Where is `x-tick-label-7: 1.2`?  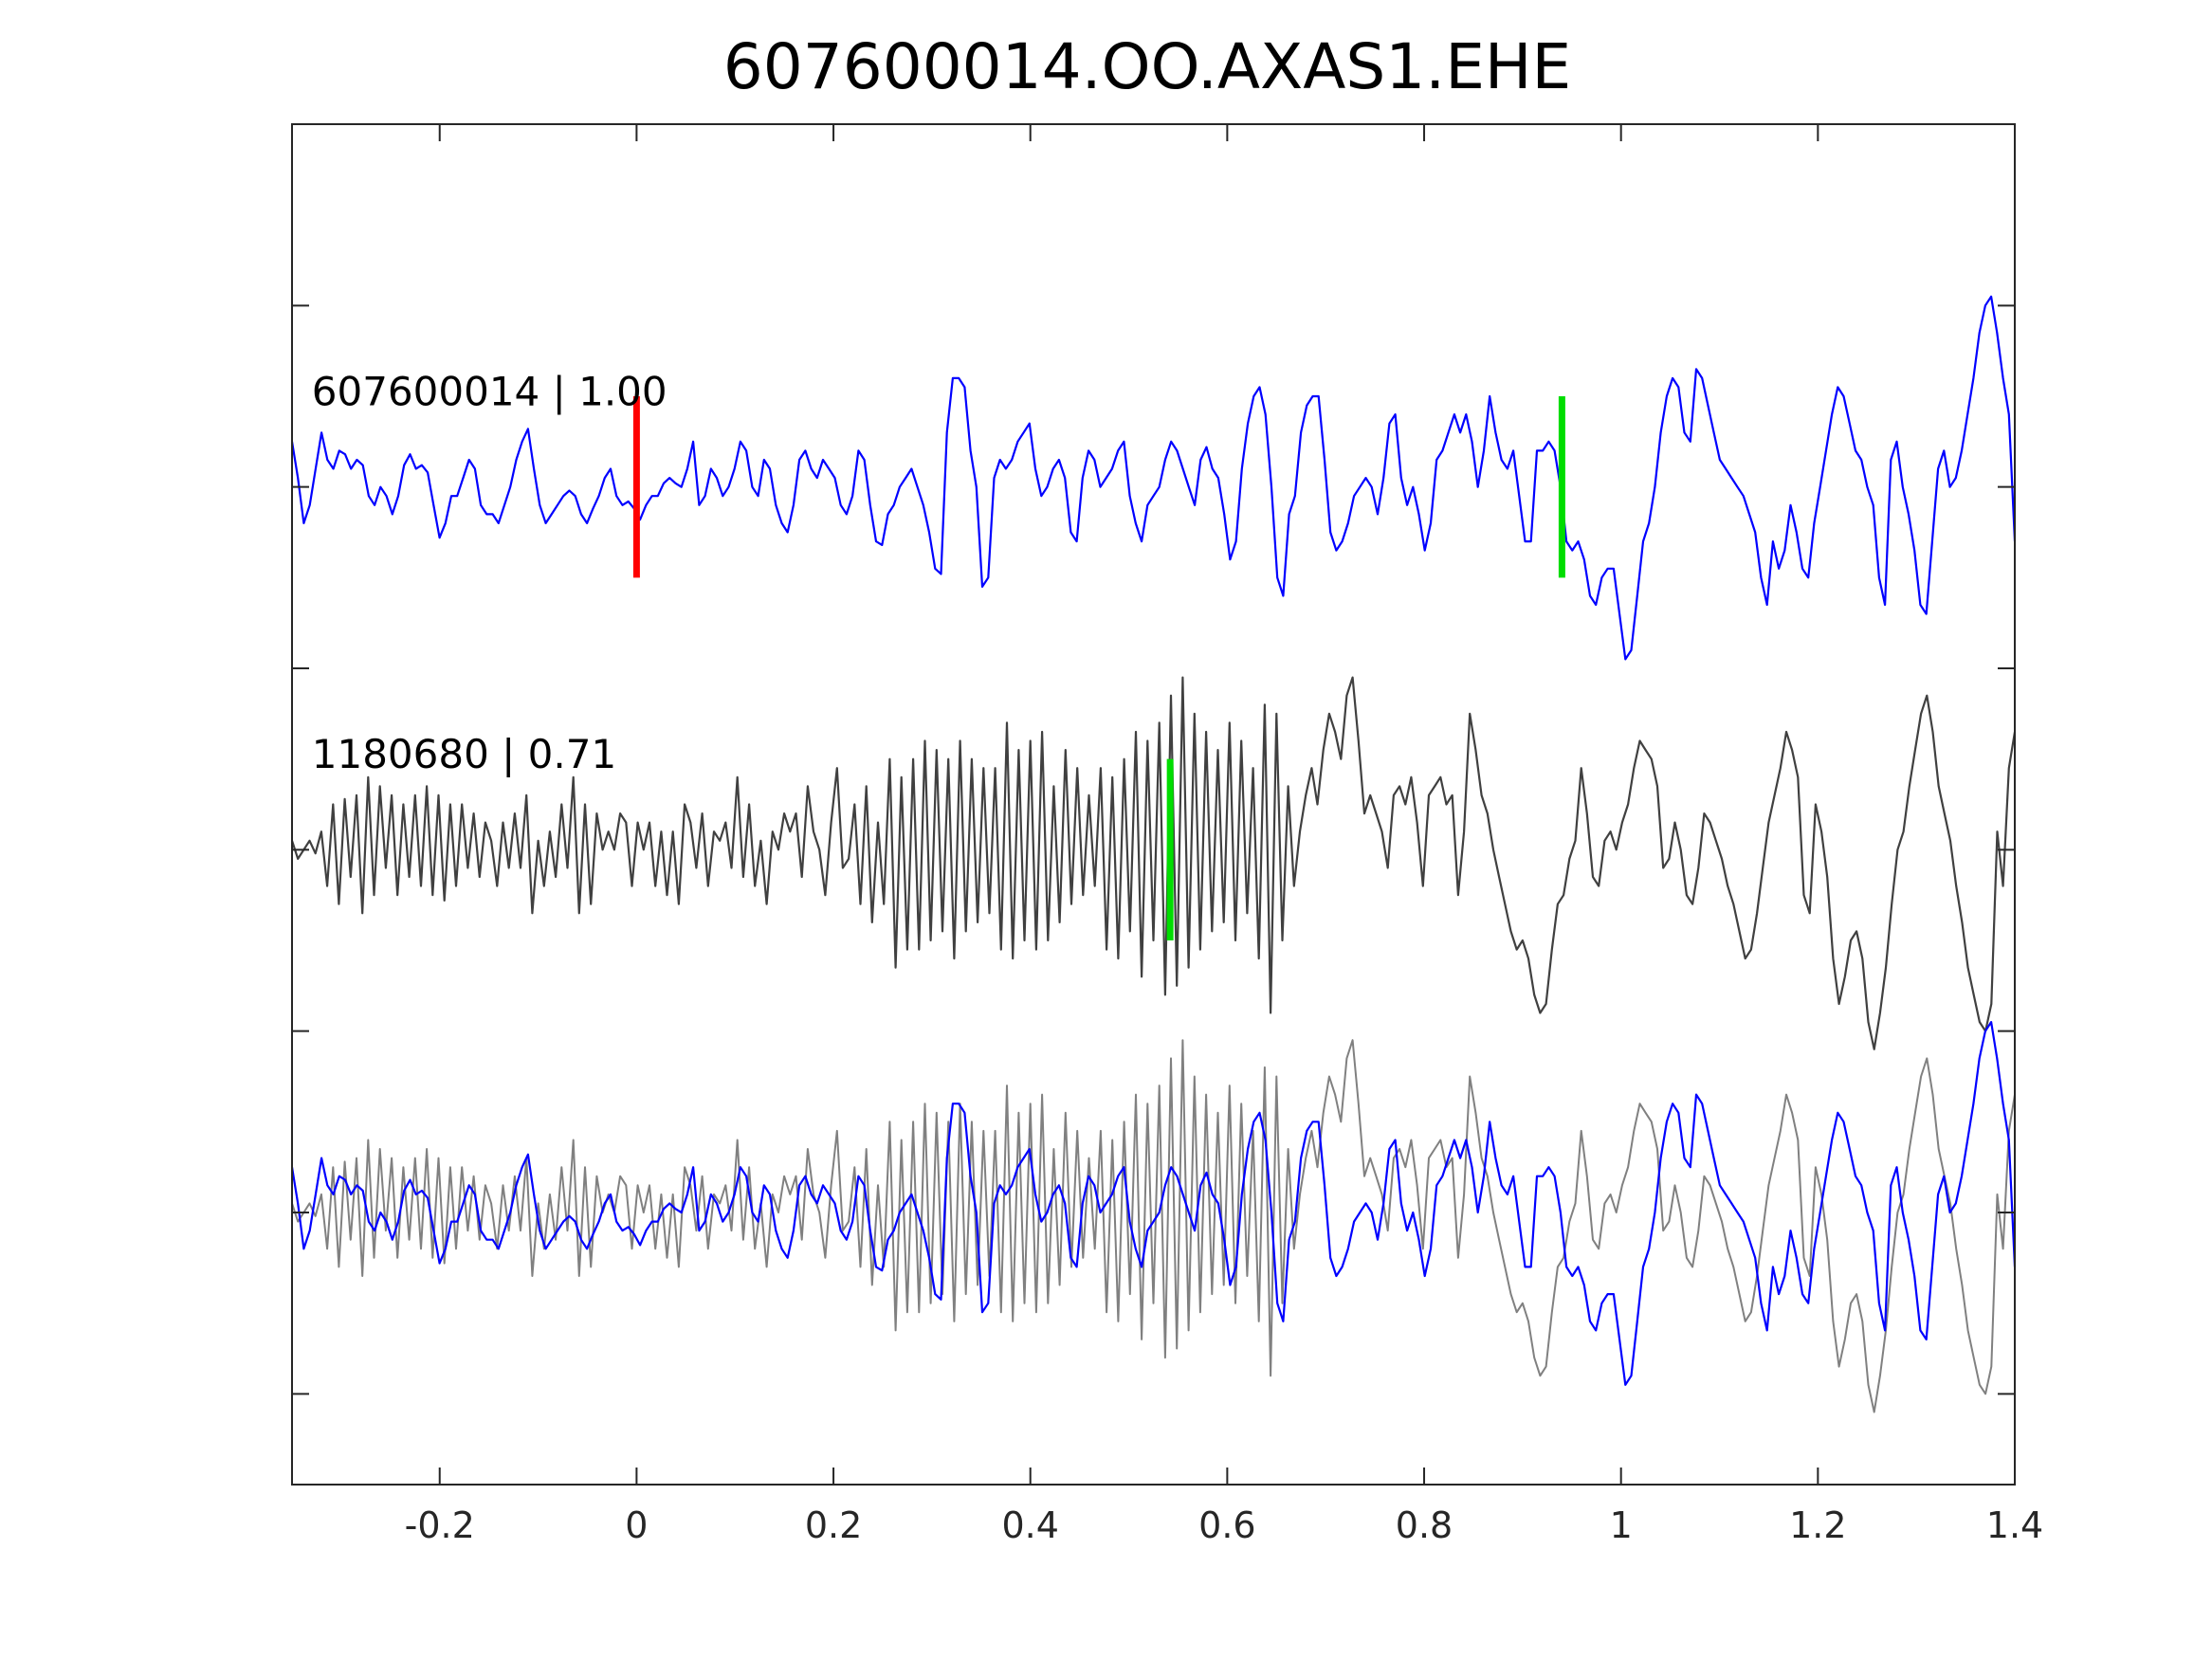 x-tick-label-7: 1.2 is located at coordinates (1817, 1525).